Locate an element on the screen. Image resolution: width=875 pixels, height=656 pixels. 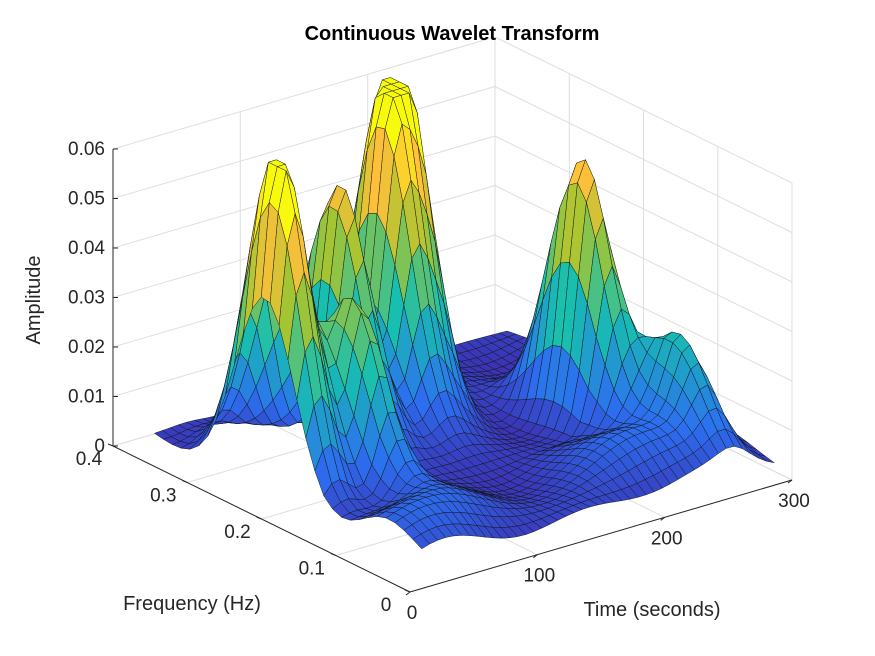
z-tick-label: 0.01 is located at coordinates (86, 397).